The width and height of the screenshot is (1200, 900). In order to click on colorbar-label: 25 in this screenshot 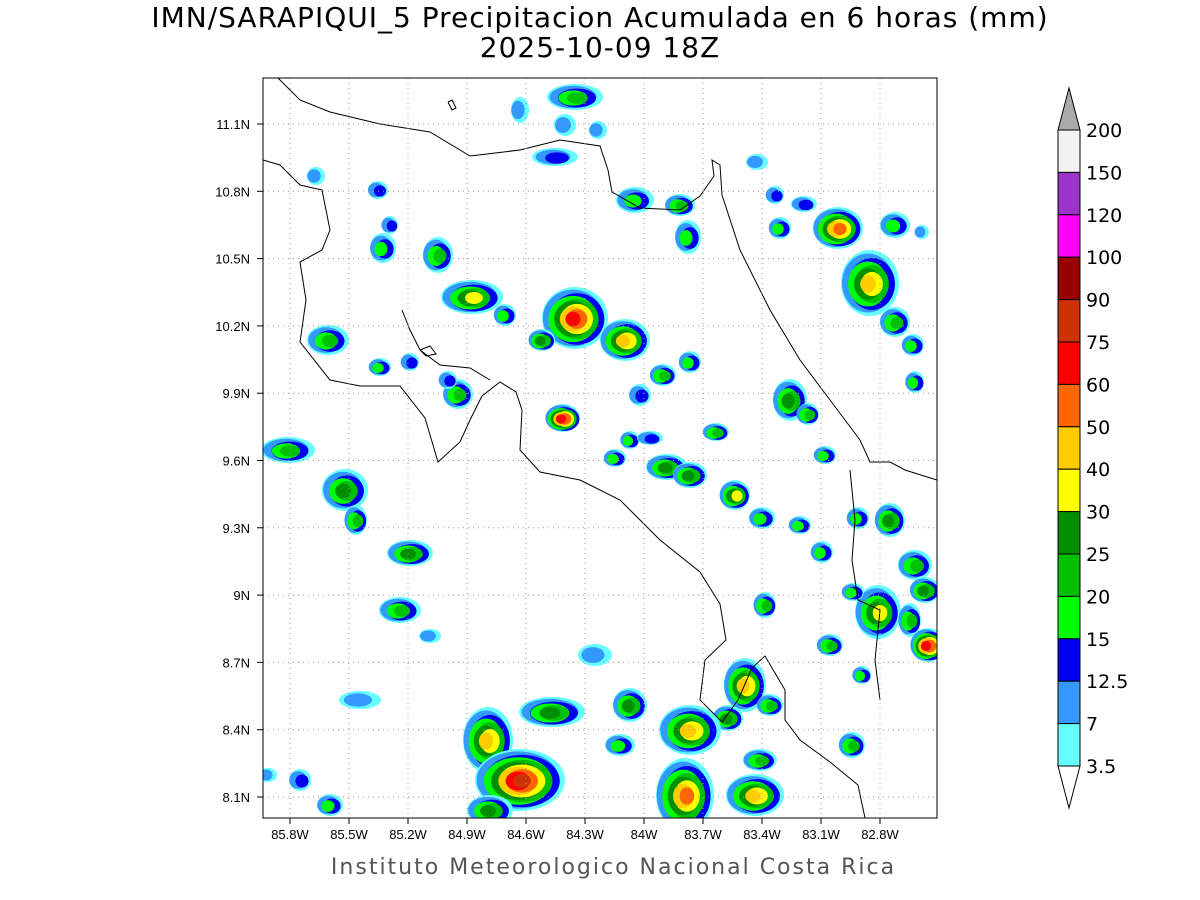, I will do `click(1098, 555)`.